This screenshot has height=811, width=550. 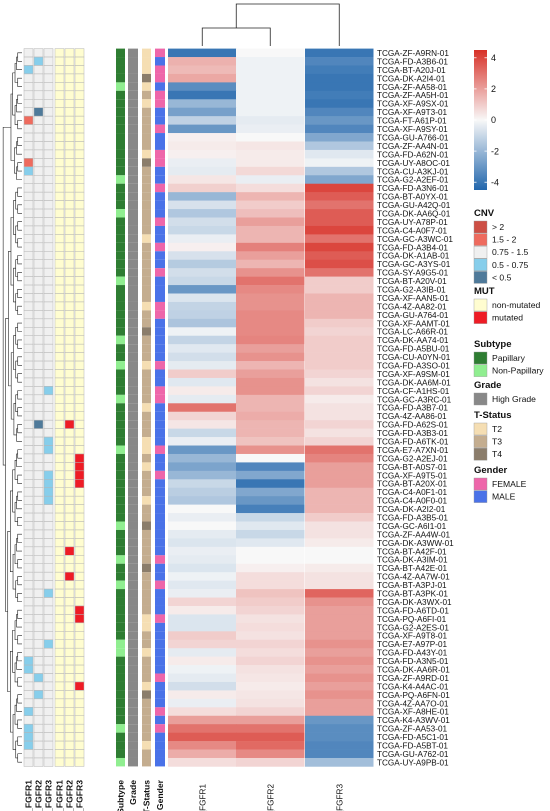 What do you see at coordinates (412, 501) in the screenshot?
I see `sample-label: TCGA-C4-A0F0-01` at bounding box center [412, 501].